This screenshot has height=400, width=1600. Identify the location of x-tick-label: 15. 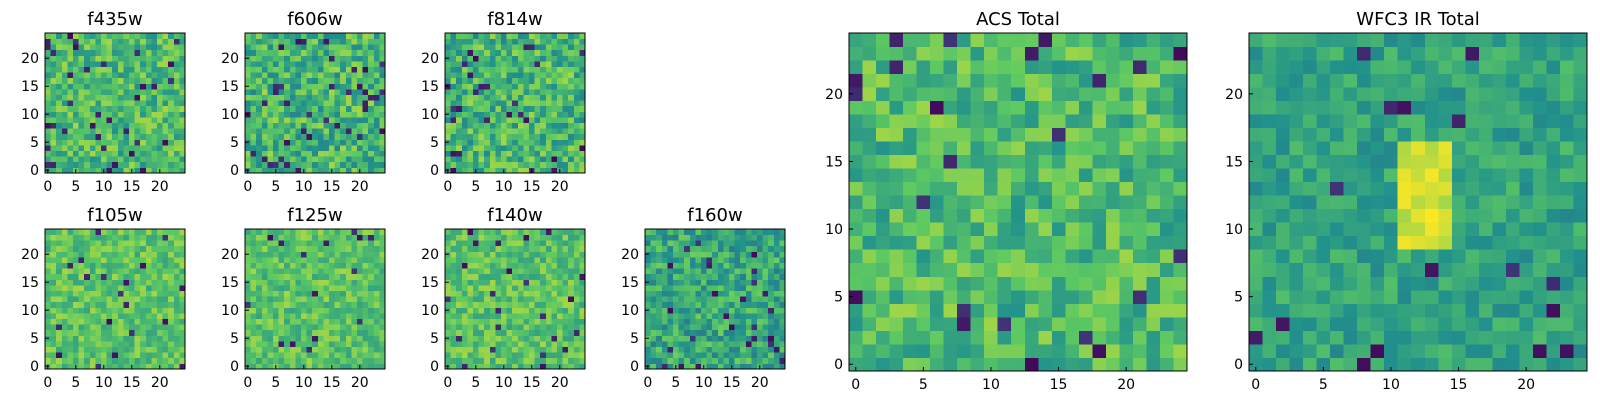
(332, 383).